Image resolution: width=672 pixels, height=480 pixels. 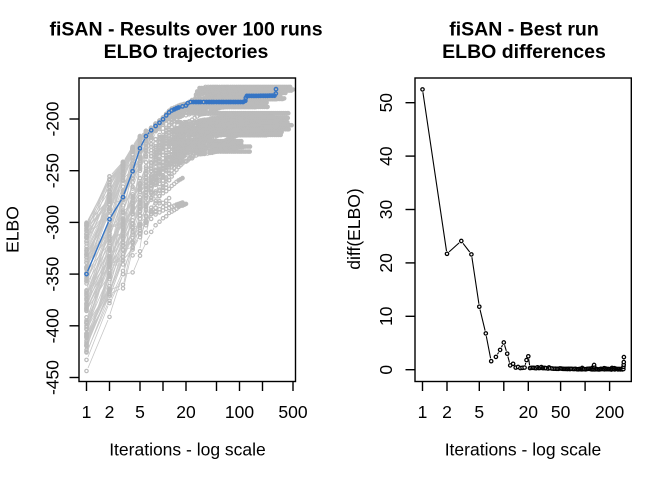 What do you see at coordinates (386, 156) in the screenshot?
I see `svg-text: 40` at bounding box center [386, 156].